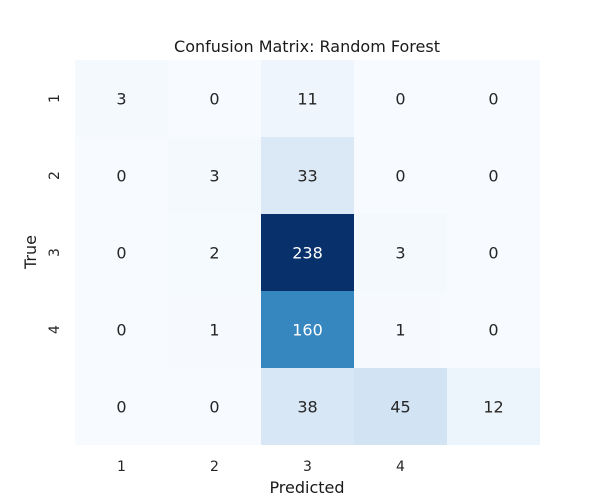  What do you see at coordinates (307, 467) in the screenshot?
I see `x-tick-label: 3` at bounding box center [307, 467].